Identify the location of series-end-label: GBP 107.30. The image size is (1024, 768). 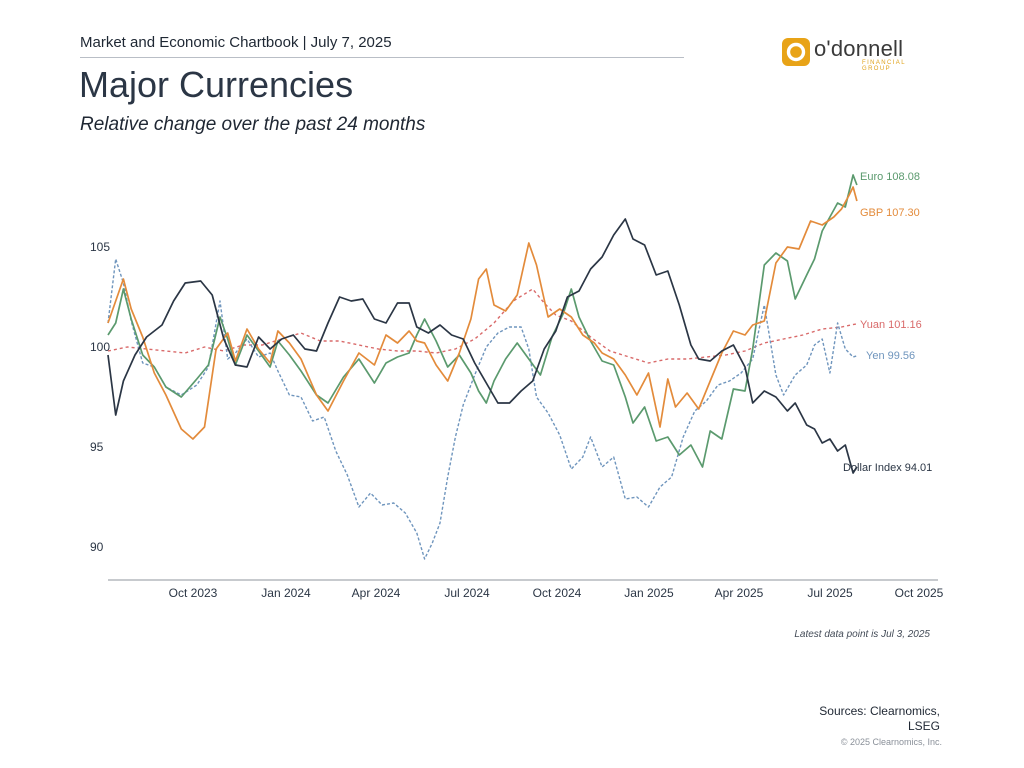
(890, 213).